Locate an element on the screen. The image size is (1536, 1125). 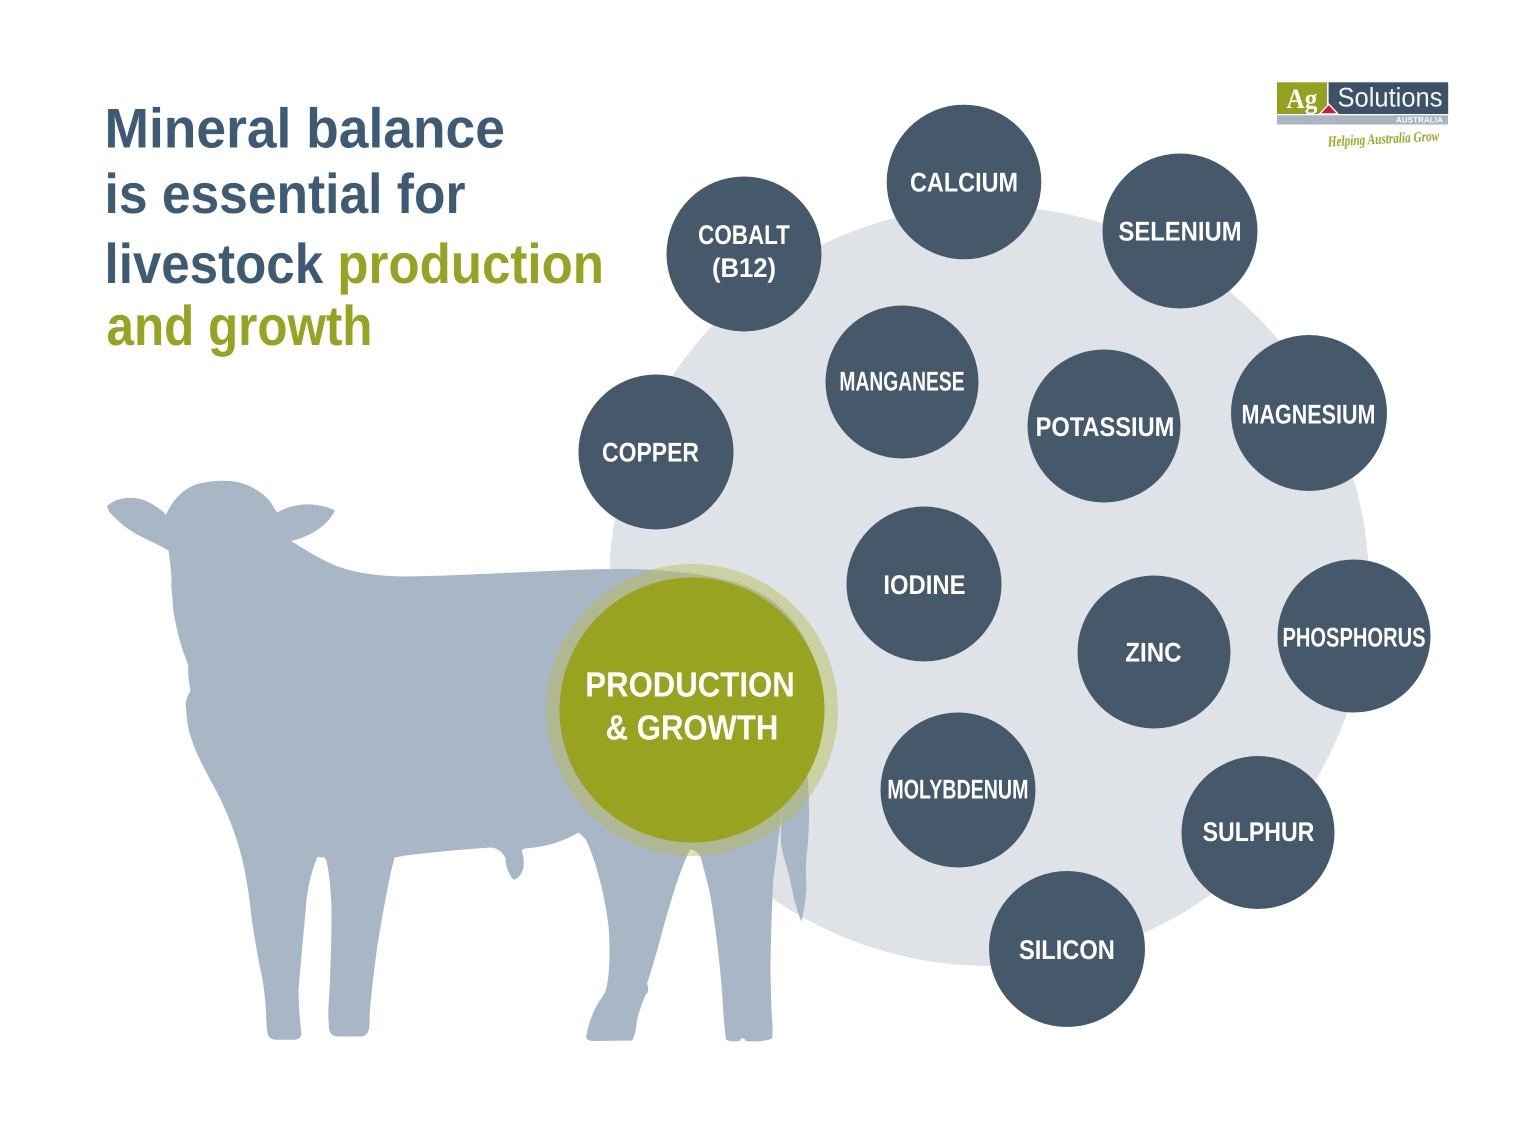
svg-text: SELENIUM is located at coordinates (1179, 232).